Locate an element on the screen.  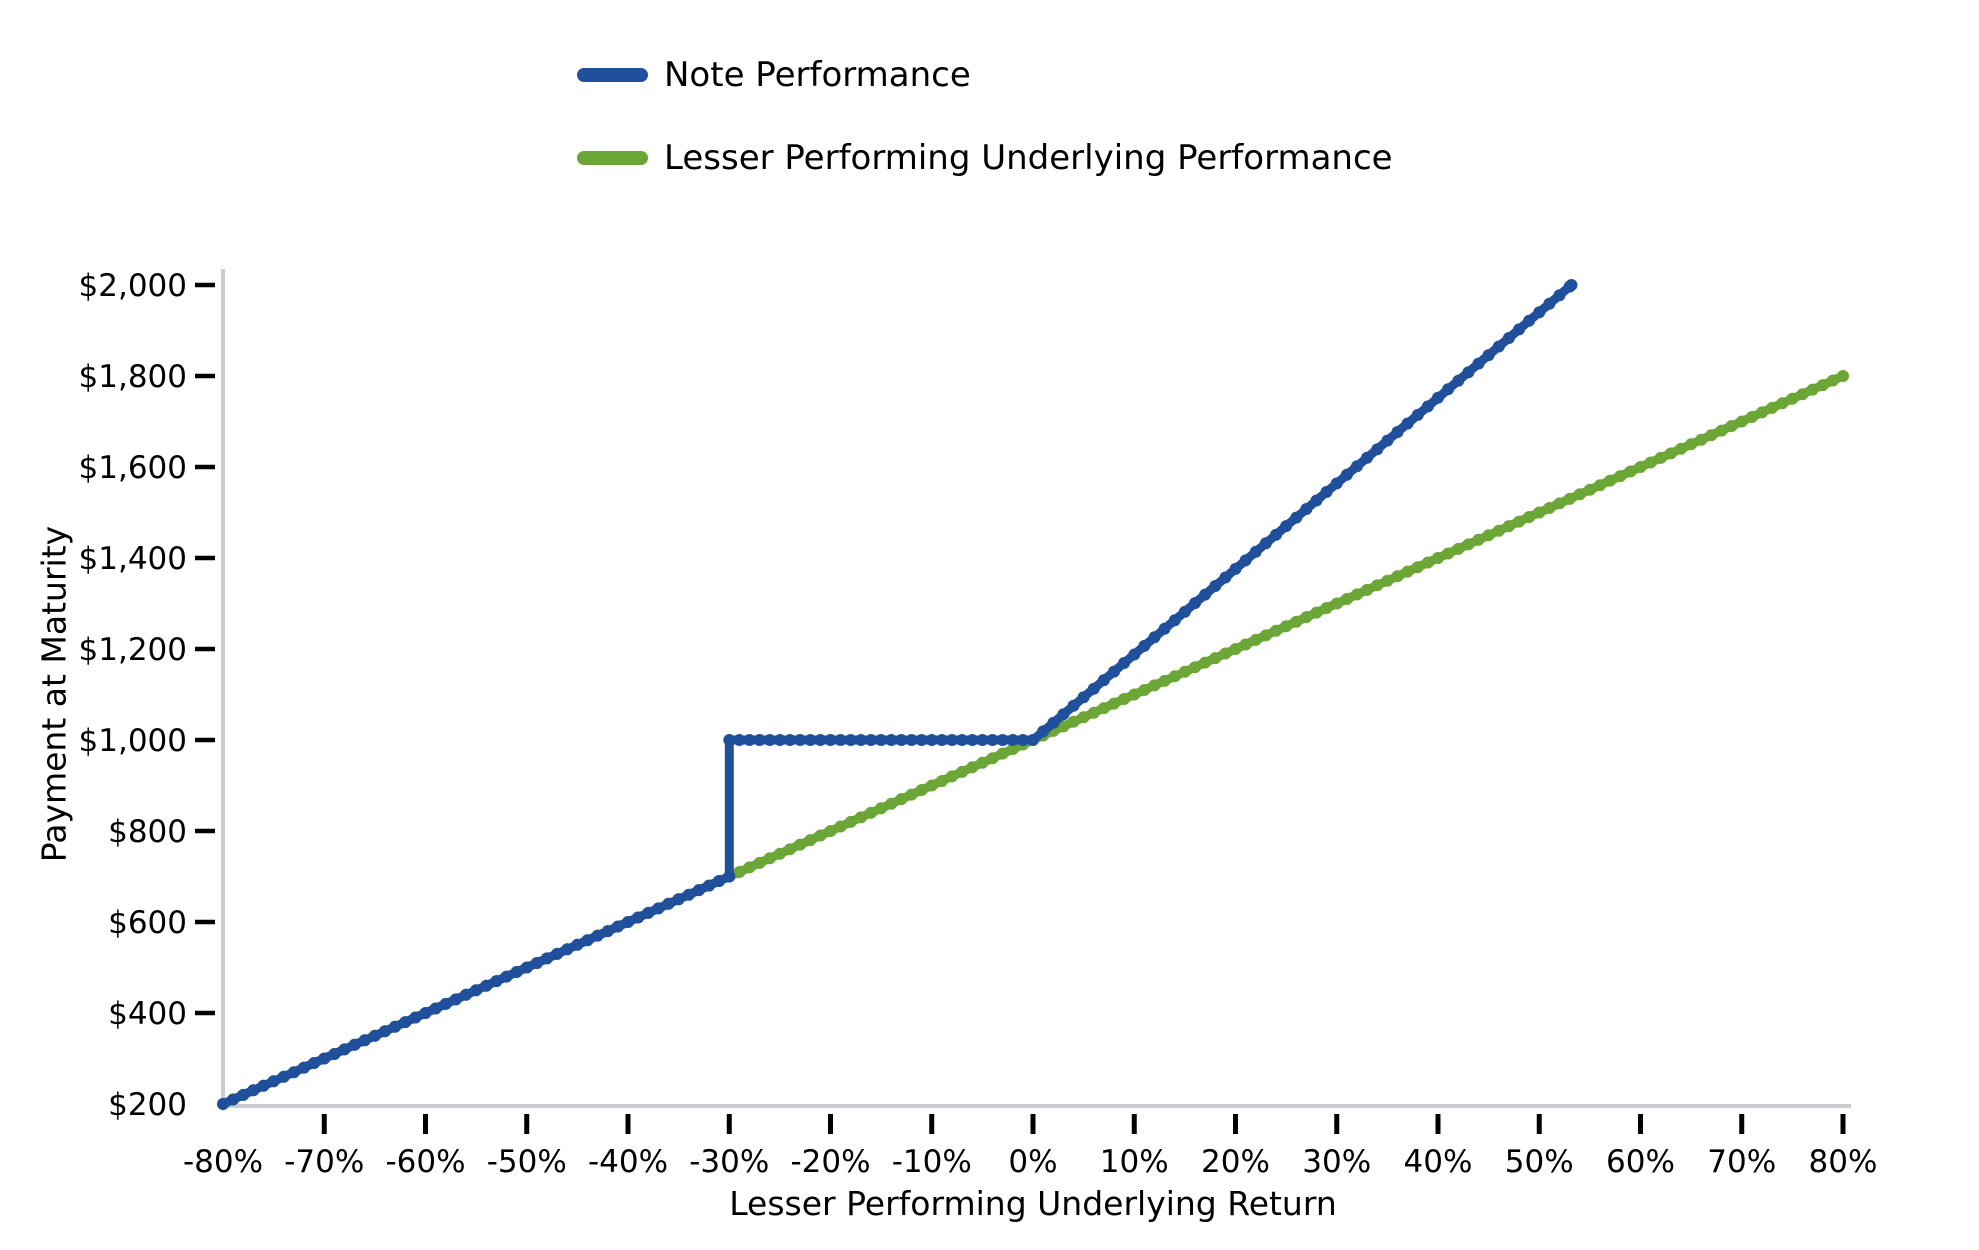
x-tick-label: -70% is located at coordinates (324, 1162).